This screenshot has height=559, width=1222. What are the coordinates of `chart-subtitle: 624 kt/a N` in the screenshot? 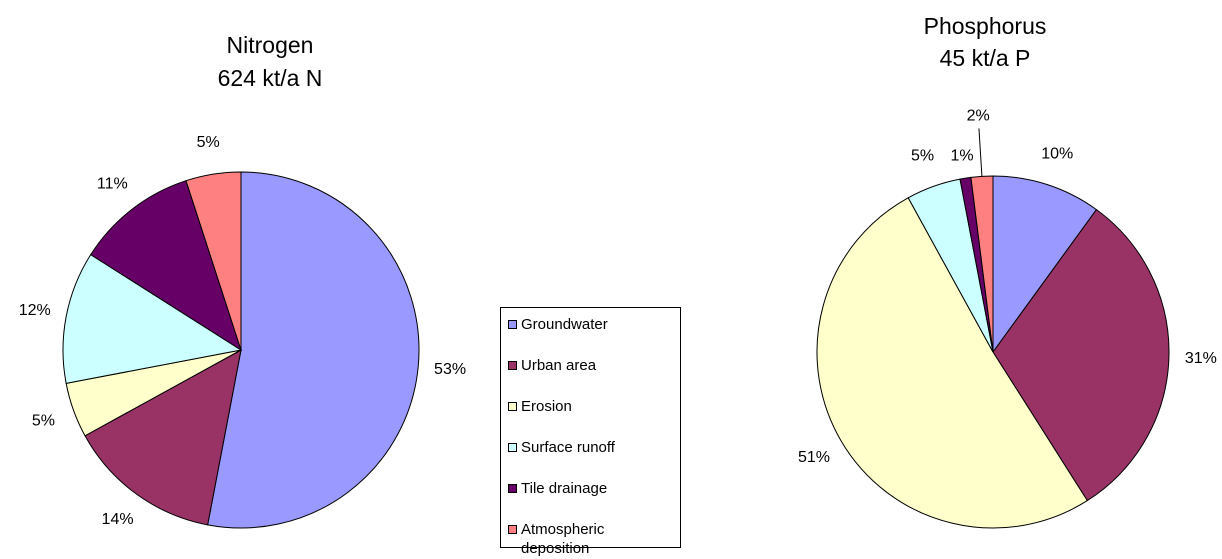 It's located at (270, 78).